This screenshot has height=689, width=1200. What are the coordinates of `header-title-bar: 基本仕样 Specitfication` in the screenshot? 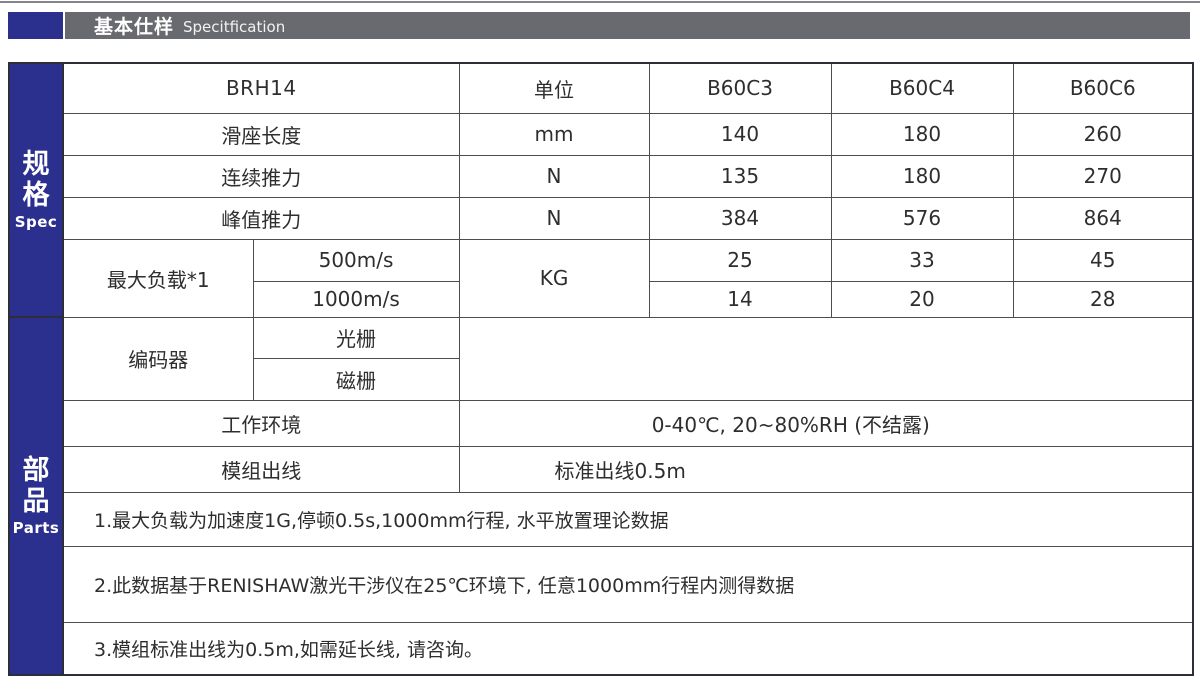 It's located at (627, 25).